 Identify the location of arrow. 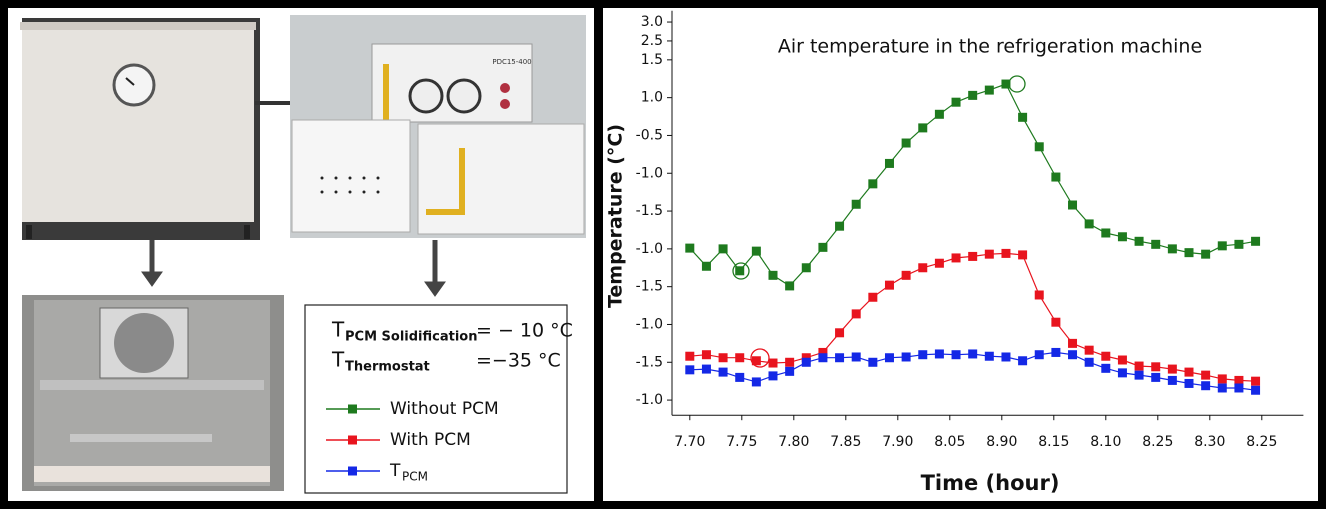
(293, 268).